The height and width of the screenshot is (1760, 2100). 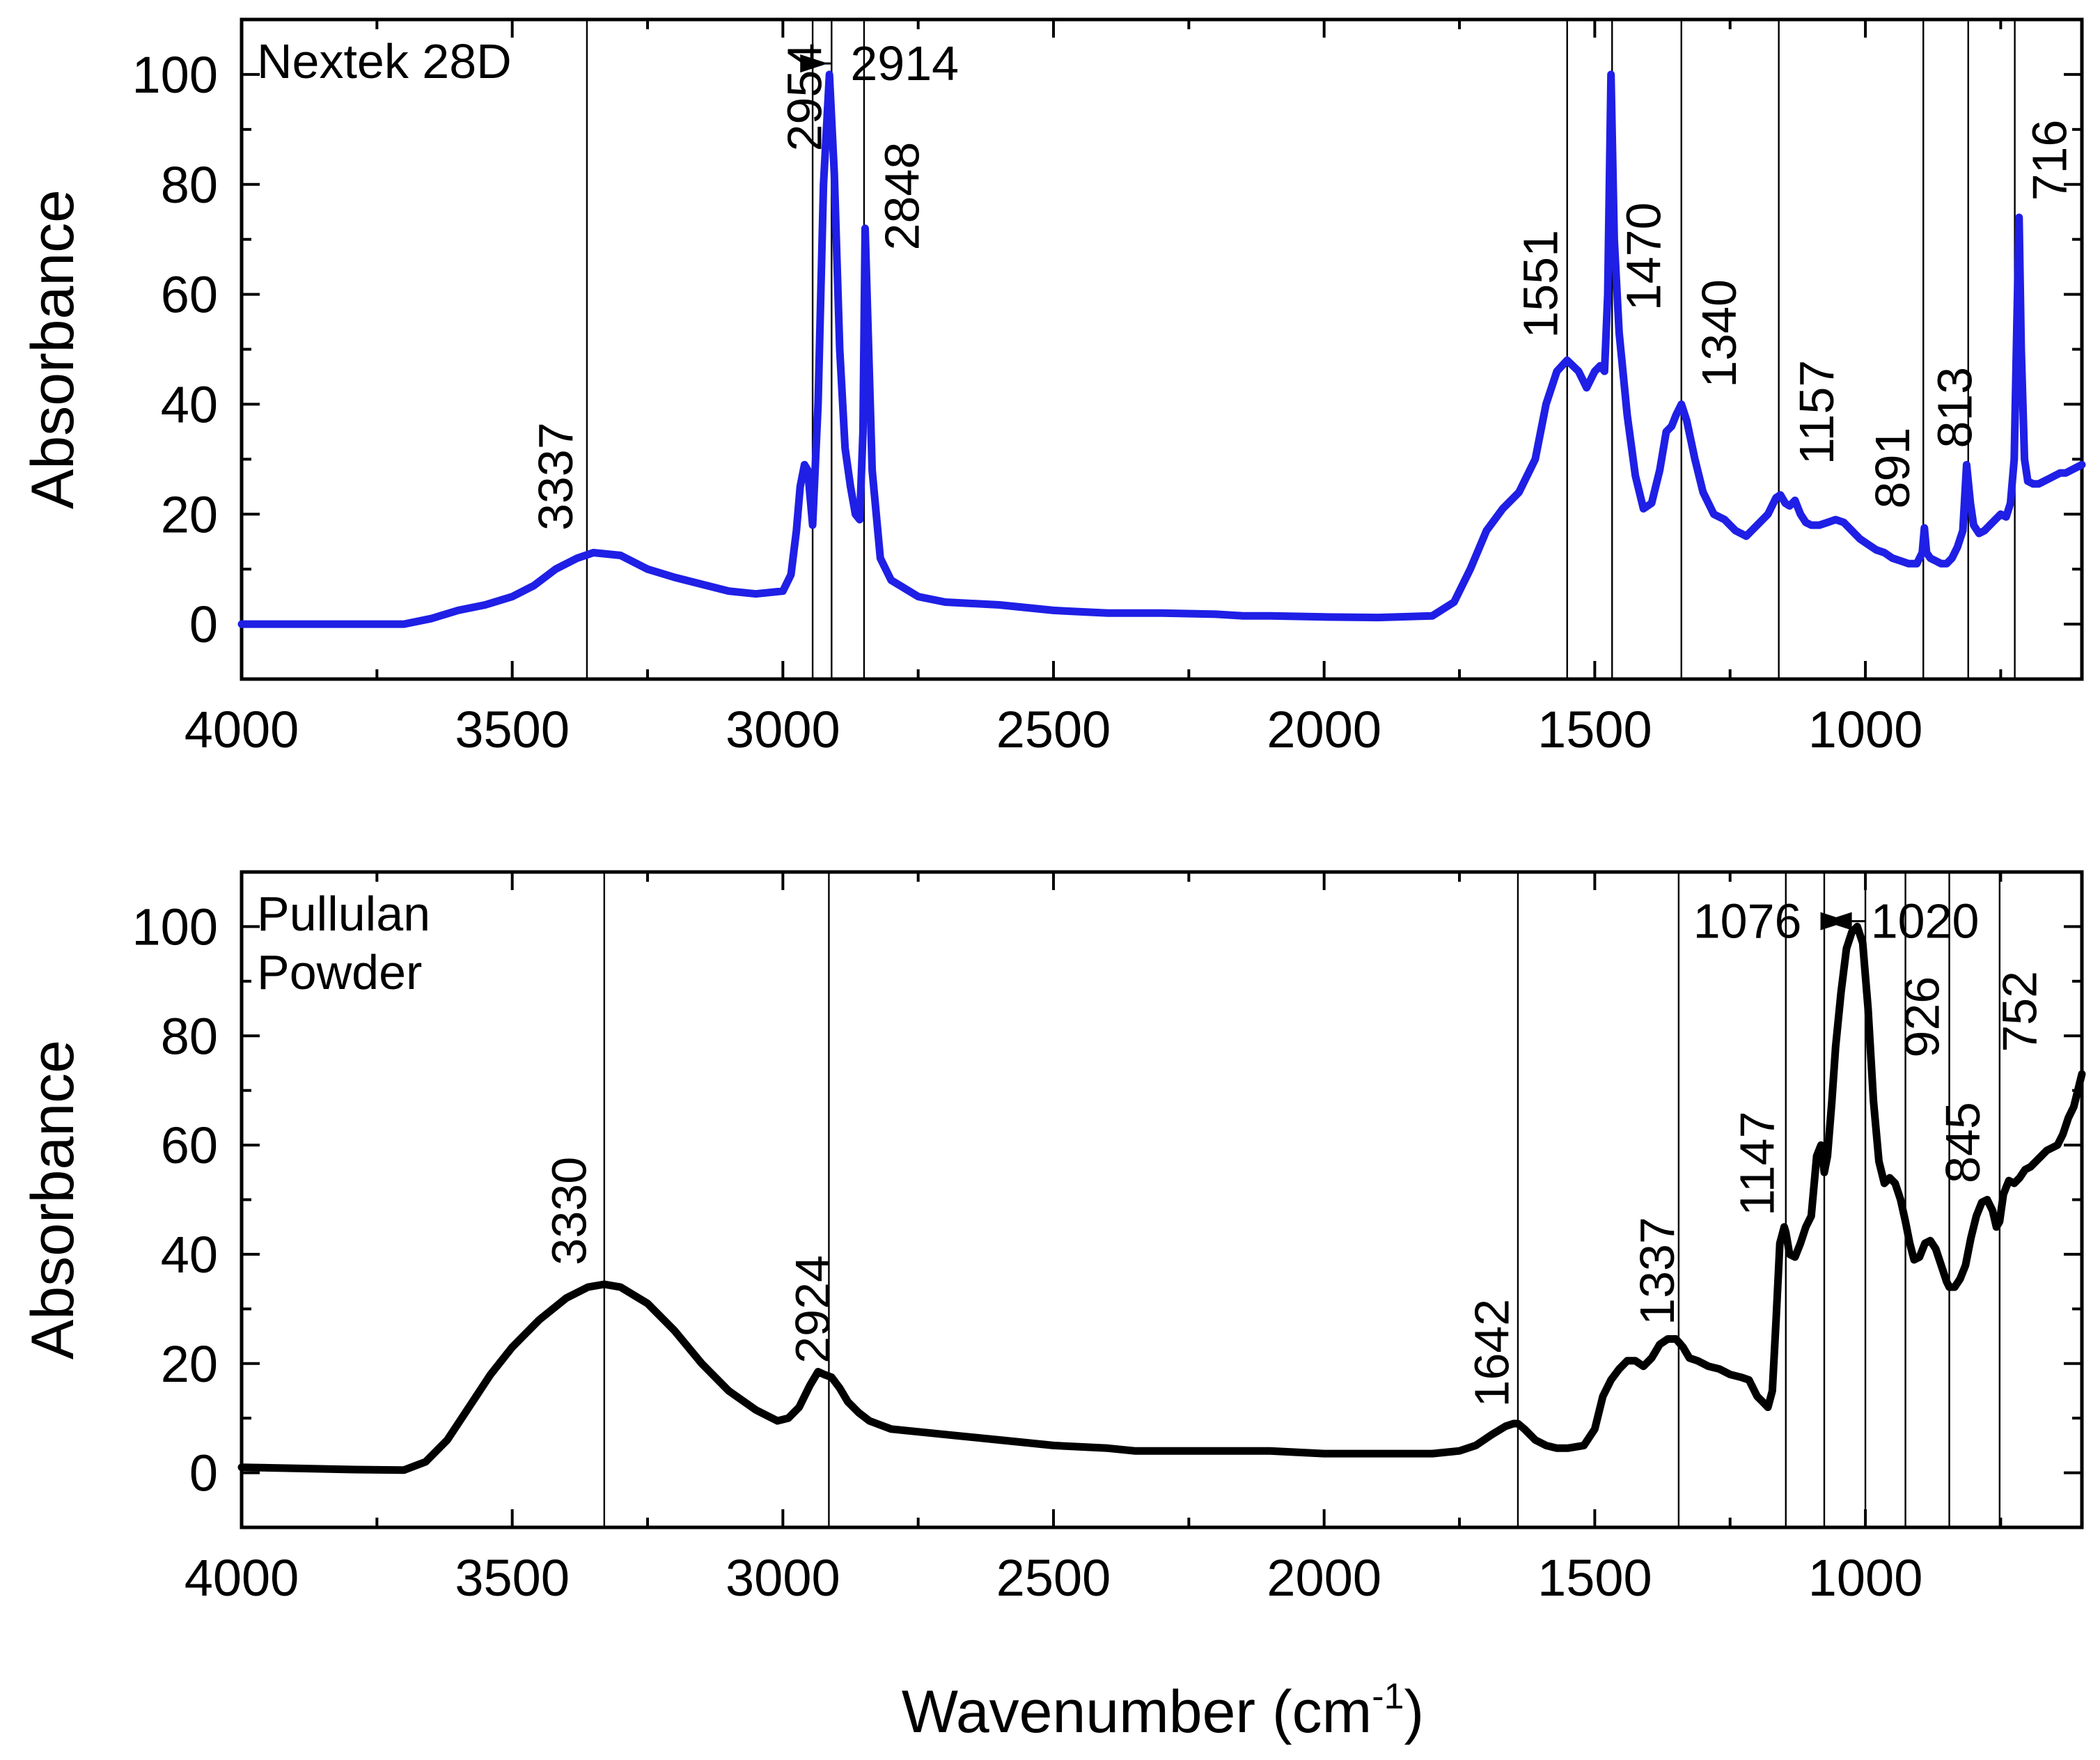 I want to click on x-axis-title-sup: -1, so click(x=1388, y=1697).